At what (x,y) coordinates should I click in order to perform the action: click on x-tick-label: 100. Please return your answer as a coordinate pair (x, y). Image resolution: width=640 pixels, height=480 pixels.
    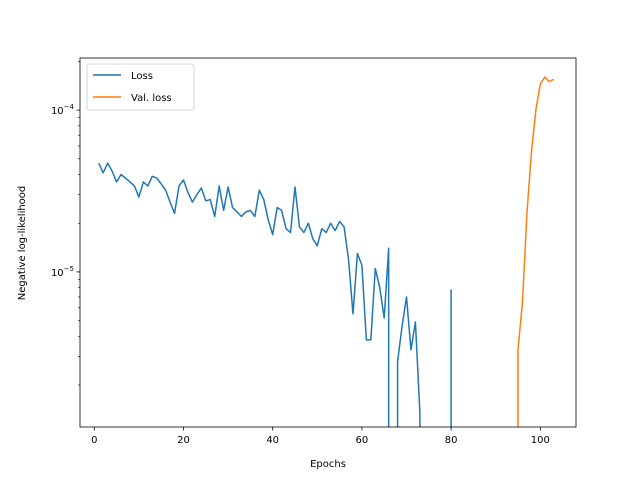
    Looking at the image, I should click on (540, 440).